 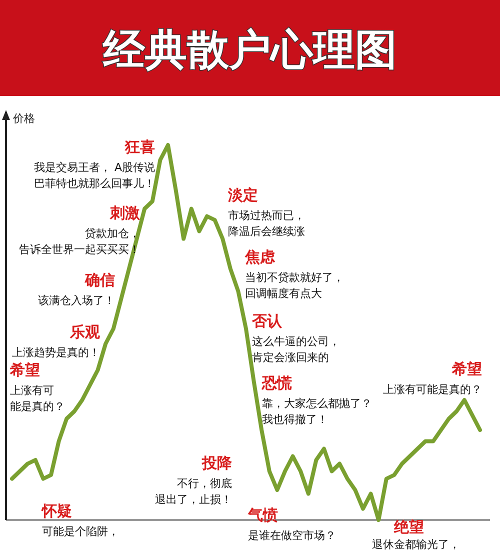 I want to click on annotation: 绝望, so click(x=408, y=527).